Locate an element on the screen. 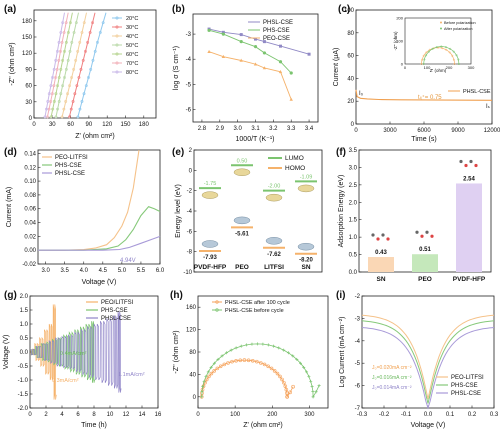 The width and height of the screenshot is (500, 432). panel-f-bars: 0.43 SN 0.51 PEO 2.54 PVDF-HFP is located at coordinates (427, 221).